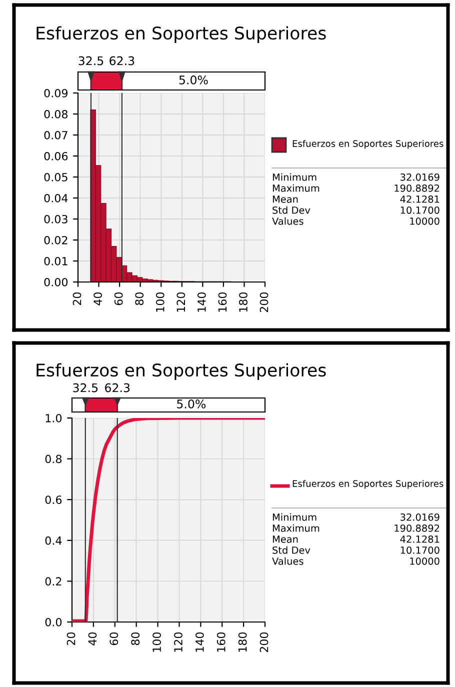  I want to click on y-tick-label: 0.08, so click(56, 114).